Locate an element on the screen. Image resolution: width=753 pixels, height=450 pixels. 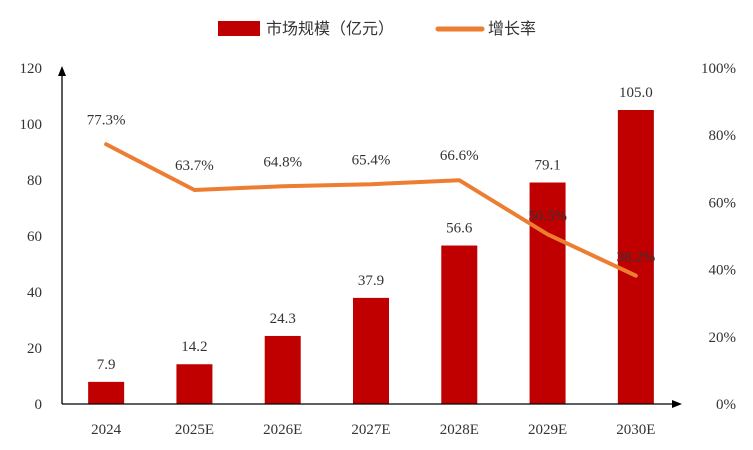
bar-data-label: 105.0 is located at coordinates (636, 93).